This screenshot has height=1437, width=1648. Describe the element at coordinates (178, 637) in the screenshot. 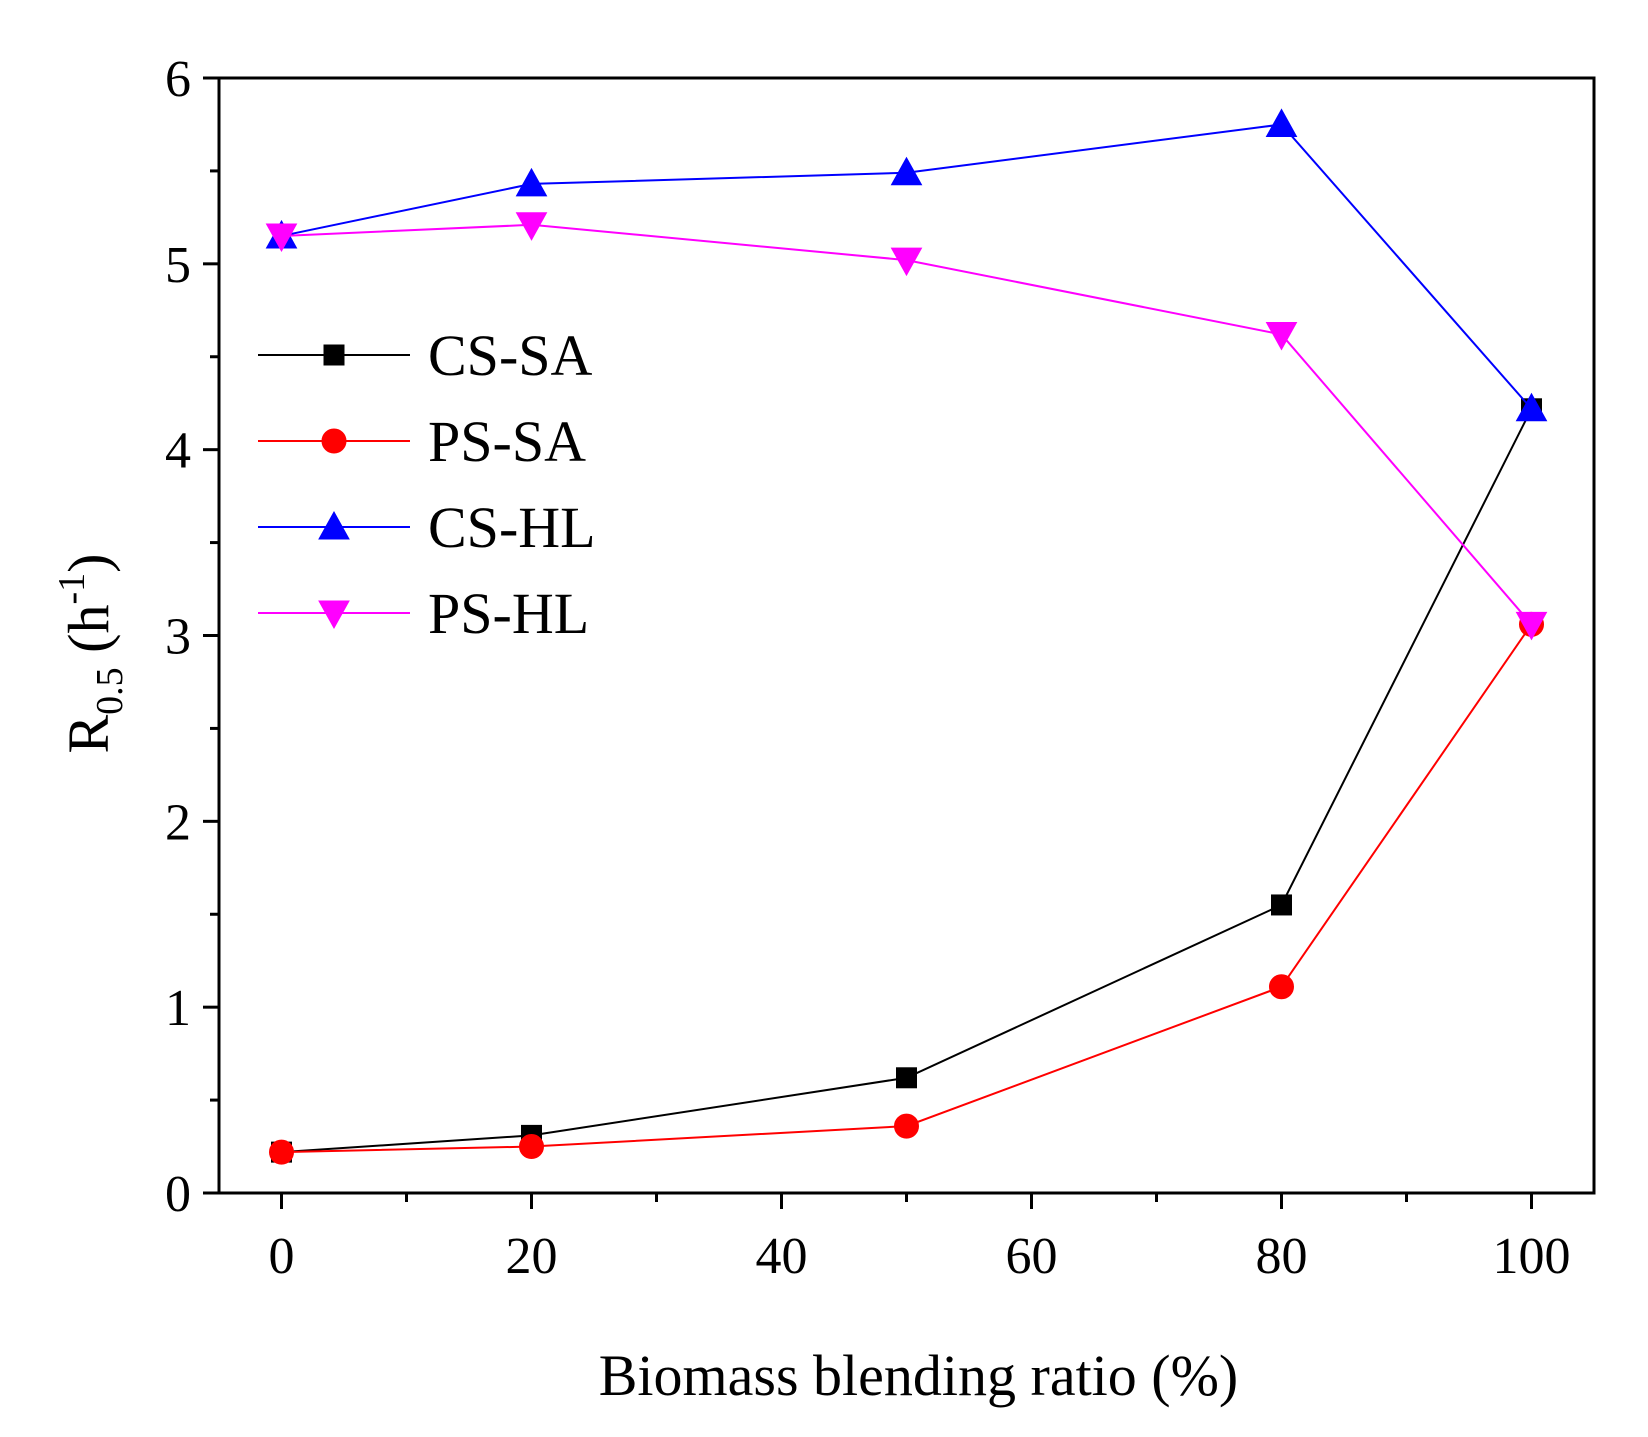

I see `y-tick-label: 3` at that location.